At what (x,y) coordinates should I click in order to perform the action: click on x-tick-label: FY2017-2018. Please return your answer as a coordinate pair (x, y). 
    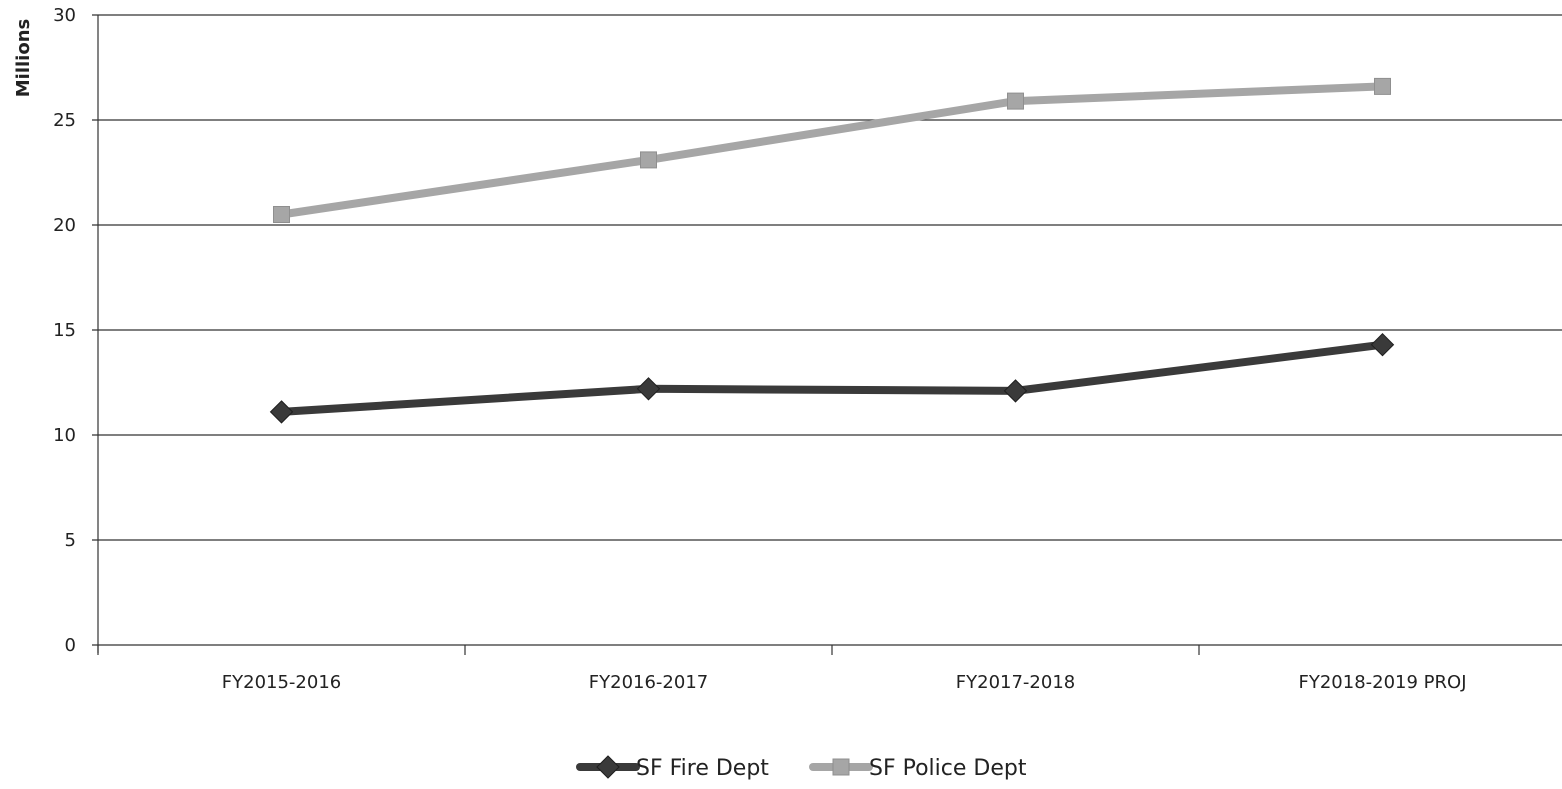
    Looking at the image, I should click on (1015, 682).